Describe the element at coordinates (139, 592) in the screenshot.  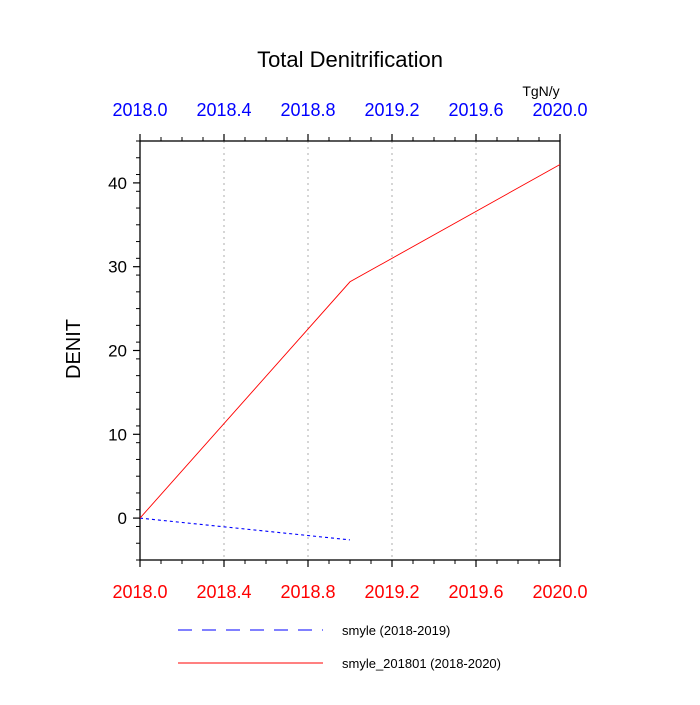
I see `x-tick-label-bottom: 2018.0` at that location.